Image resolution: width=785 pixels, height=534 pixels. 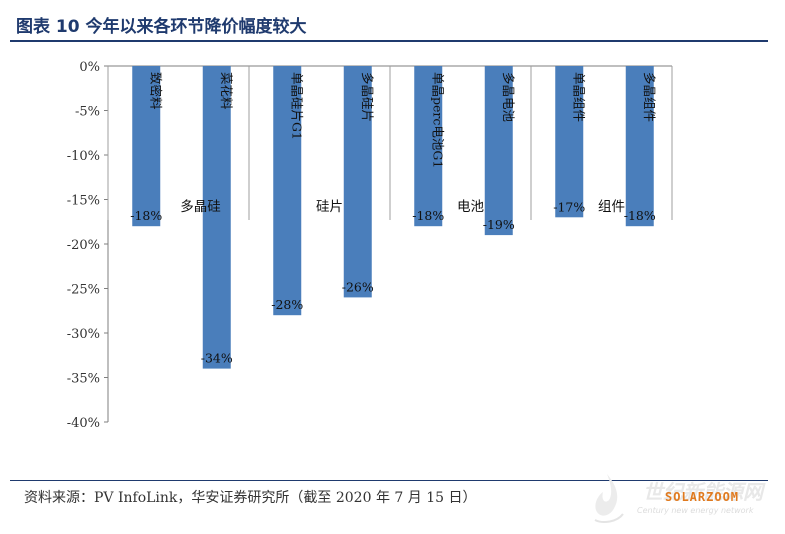 What do you see at coordinates (358, 286) in the screenshot?
I see `data-label: -26%` at bounding box center [358, 286].